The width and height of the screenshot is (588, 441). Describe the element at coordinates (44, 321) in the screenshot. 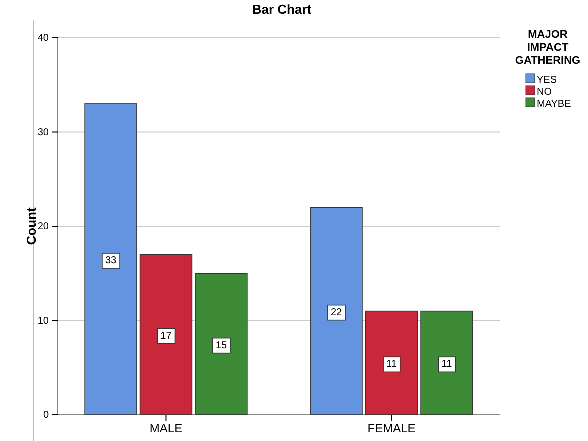

I see `y-tick-label: 10` at that location.